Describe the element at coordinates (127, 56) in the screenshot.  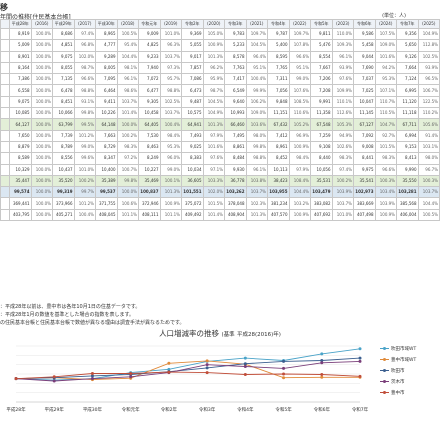
I see `index-cell: 104.4%` at that location.